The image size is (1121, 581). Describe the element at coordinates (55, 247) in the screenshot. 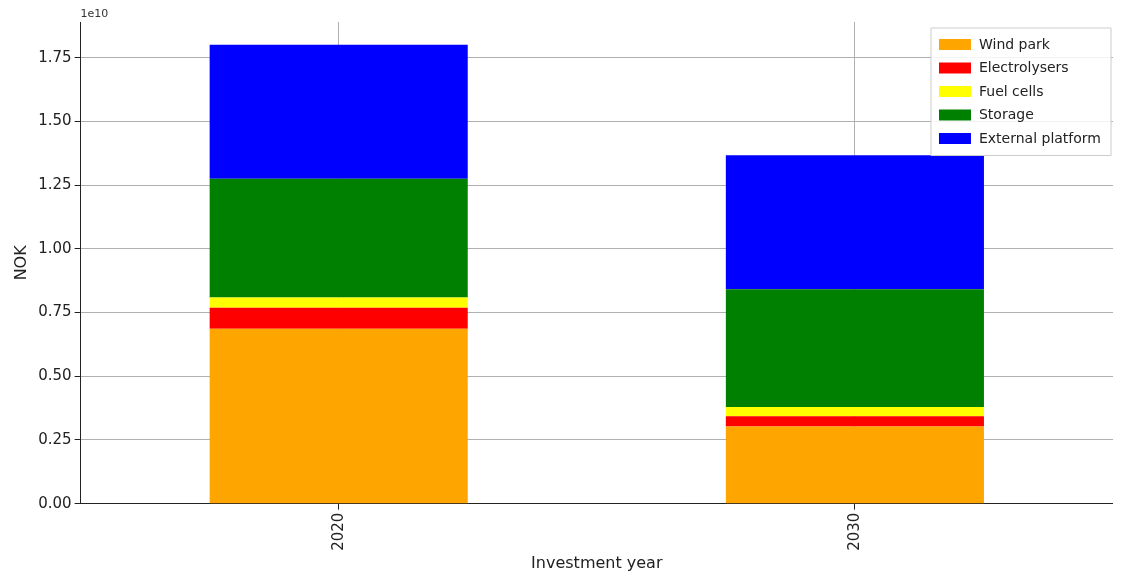

I see `y-tick-label: 1.00` at that location.